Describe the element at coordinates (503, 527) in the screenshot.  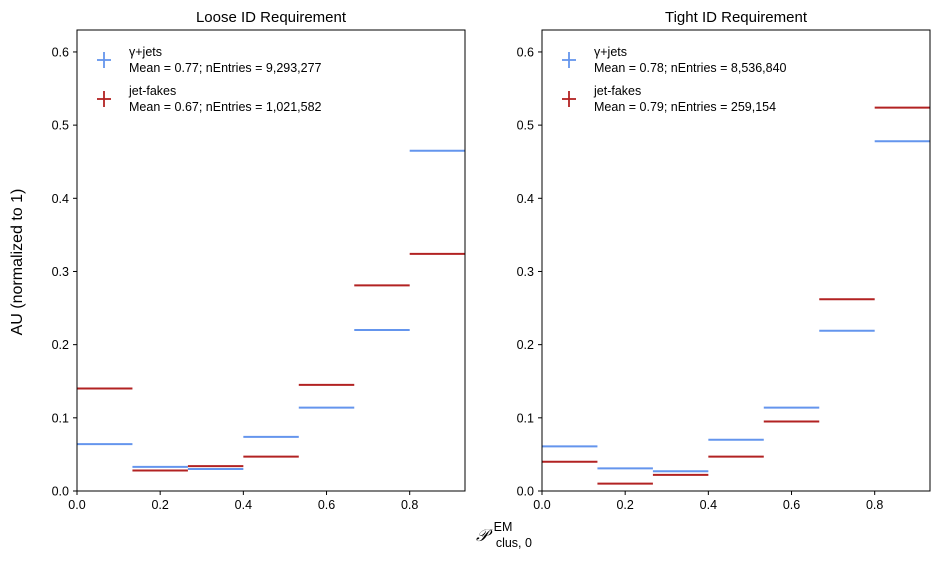
I see `x-axis-label-sup: EM` at that location.